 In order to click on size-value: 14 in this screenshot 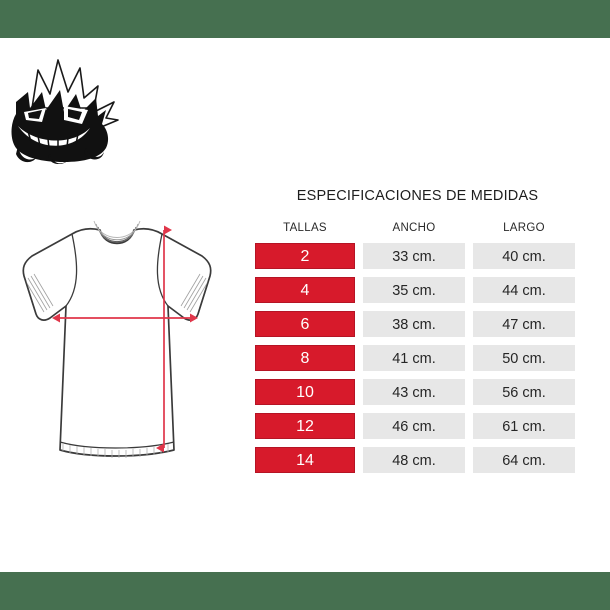, I will do `click(305, 460)`.